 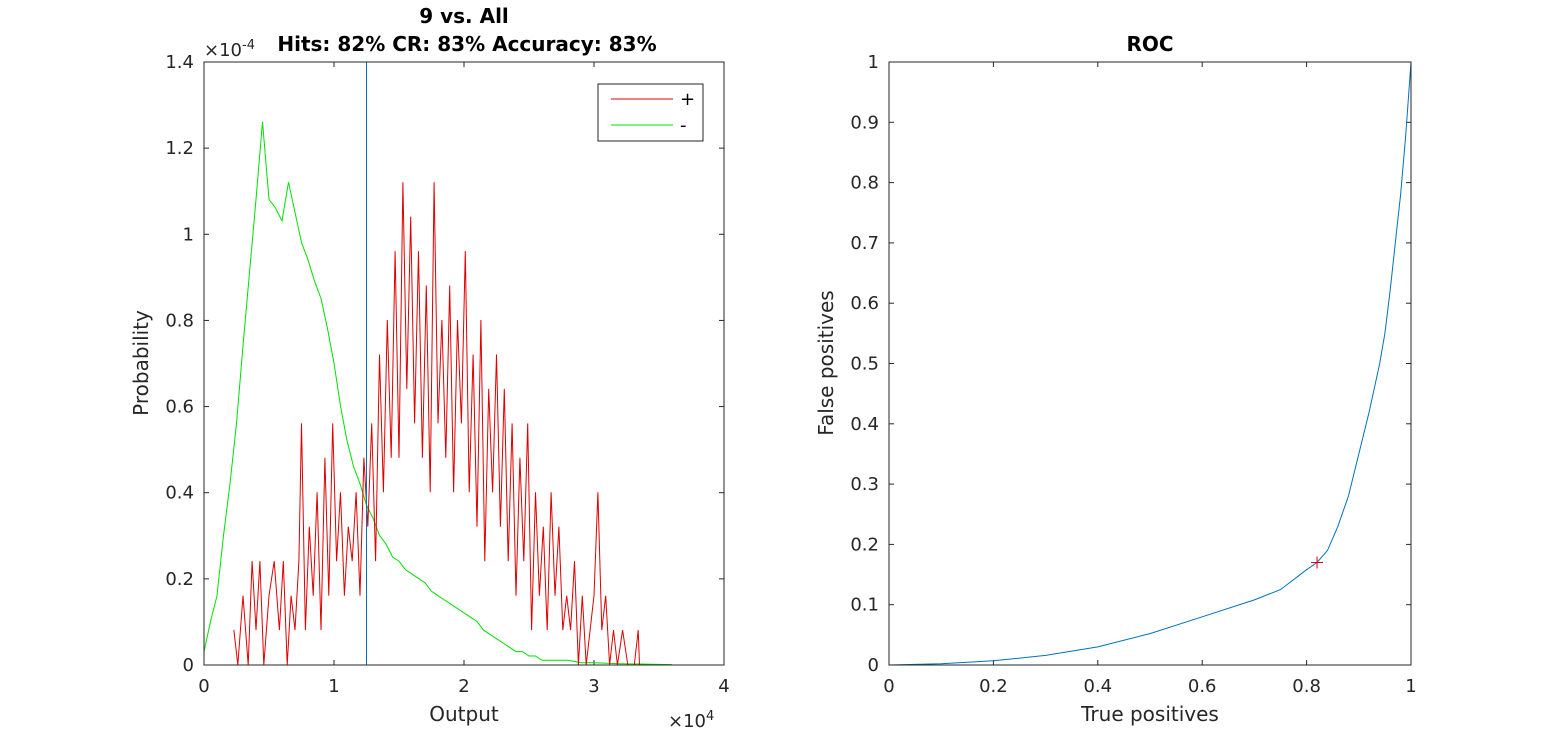 What do you see at coordinates (691, 720) in the screenshot?
I see `x-exponent-label: ×10⁴` at bounding box center [691, 720].